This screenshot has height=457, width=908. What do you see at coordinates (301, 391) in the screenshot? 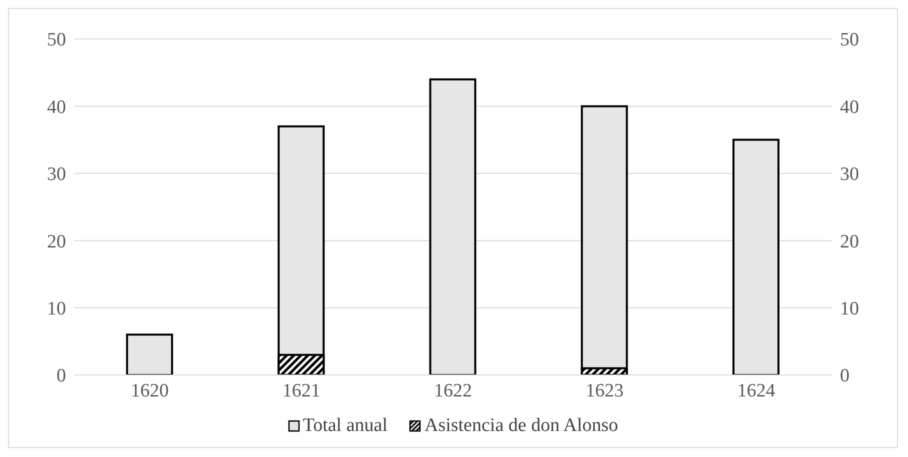
I see `x-tick-label: 1621` at bounding box center [301, 391].